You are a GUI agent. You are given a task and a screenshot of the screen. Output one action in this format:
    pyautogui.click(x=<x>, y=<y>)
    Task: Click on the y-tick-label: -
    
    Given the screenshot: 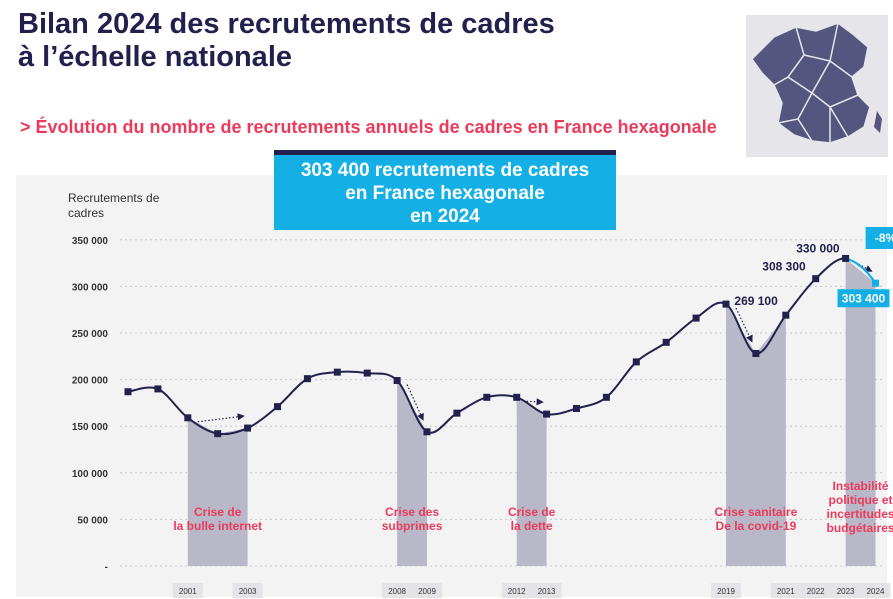 What is the action you would take?
    pyautogui.click(x=106, y=567)
    